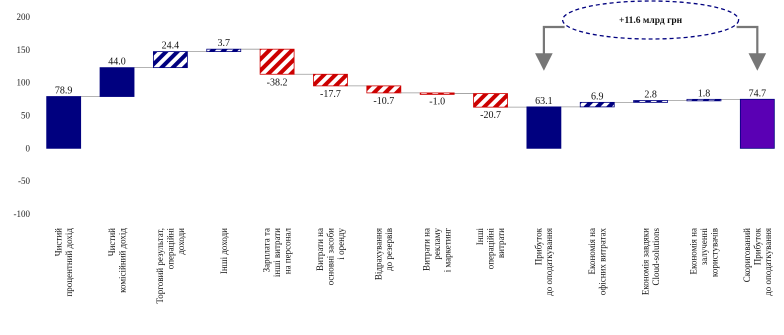 Image resolution: width=784 pixels, height=335 pixels. What do you see at coordinates (645, 261) in the screenshot?
I see `category-label-line: Економія завдяки` at bounding box center [645, 261].